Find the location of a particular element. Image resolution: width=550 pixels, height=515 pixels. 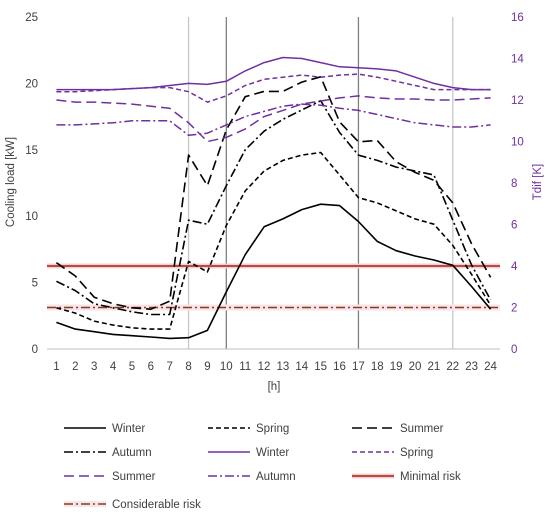

right-y-tick-labels: 0 2 4 6 8 10 12 14 16 is located at coordinates (517, 184).